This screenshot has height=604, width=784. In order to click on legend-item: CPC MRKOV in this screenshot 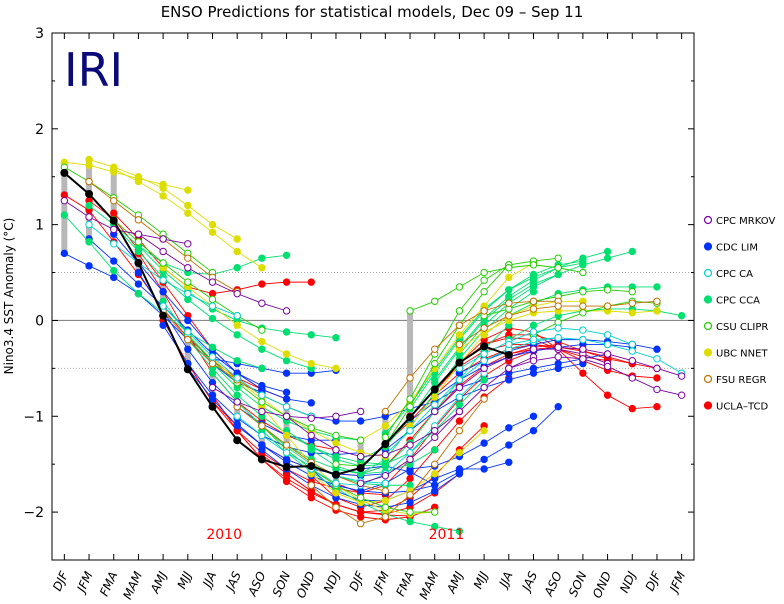, I will do `click(739, 221)`.